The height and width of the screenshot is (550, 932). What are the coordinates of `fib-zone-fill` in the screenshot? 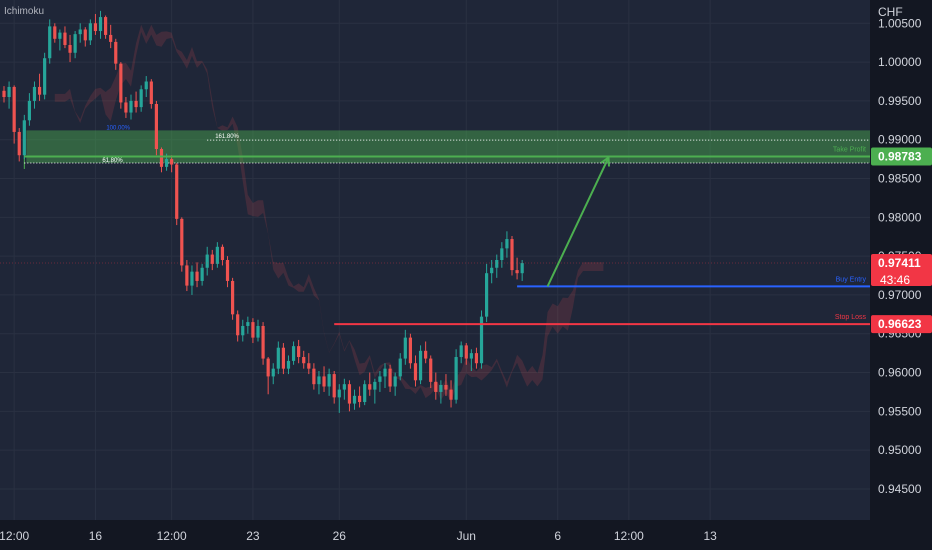 It's located at (448, 146).